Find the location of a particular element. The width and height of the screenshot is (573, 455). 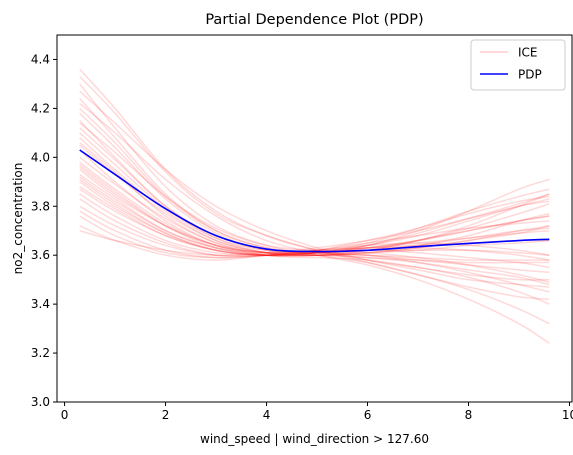

y-tick-label: 3.0 is located at coordinates (40, 402).